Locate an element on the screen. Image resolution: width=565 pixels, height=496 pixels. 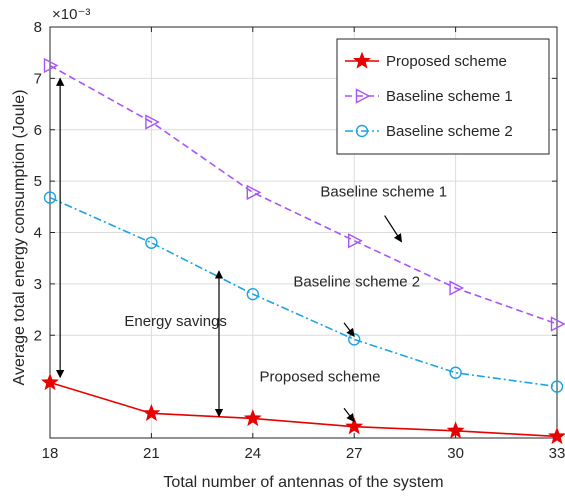
legend-label: Baseline scheme 1 is located at coordinates (449, 96).